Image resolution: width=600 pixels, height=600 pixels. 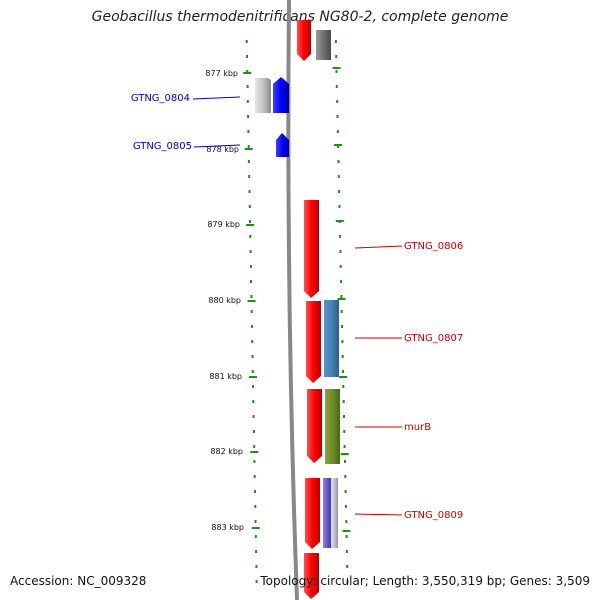 What do you see at coordinates (433, 515) in the screenshot?
I see `gene-label-gtng-0809: GTNG_0809` at bounding box center [433, 515].